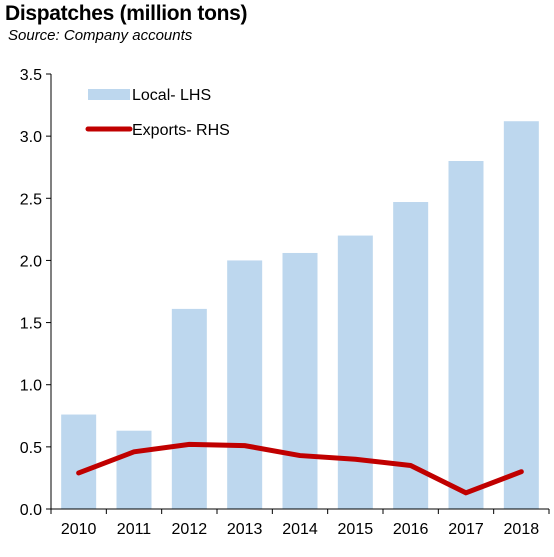  What do you see at coordinates (466, 529) in the screenshot?
I see `x-tick-label: 2017` at bounding box center [466, 529].